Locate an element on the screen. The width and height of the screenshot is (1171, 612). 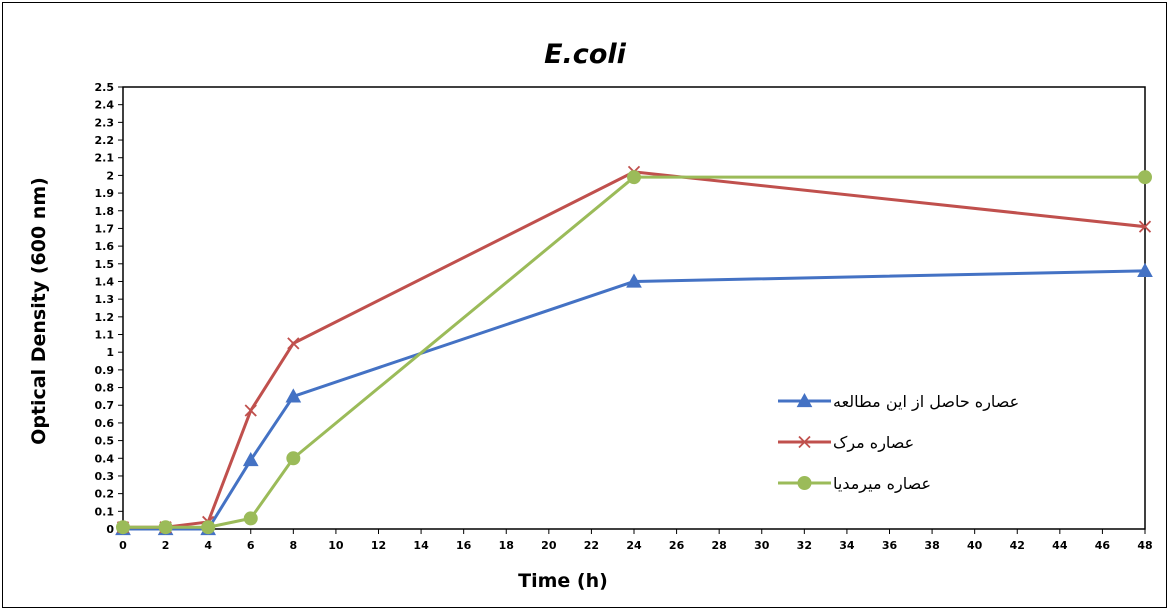
y-tick-label: 1 is located at coordinates (110, 352).